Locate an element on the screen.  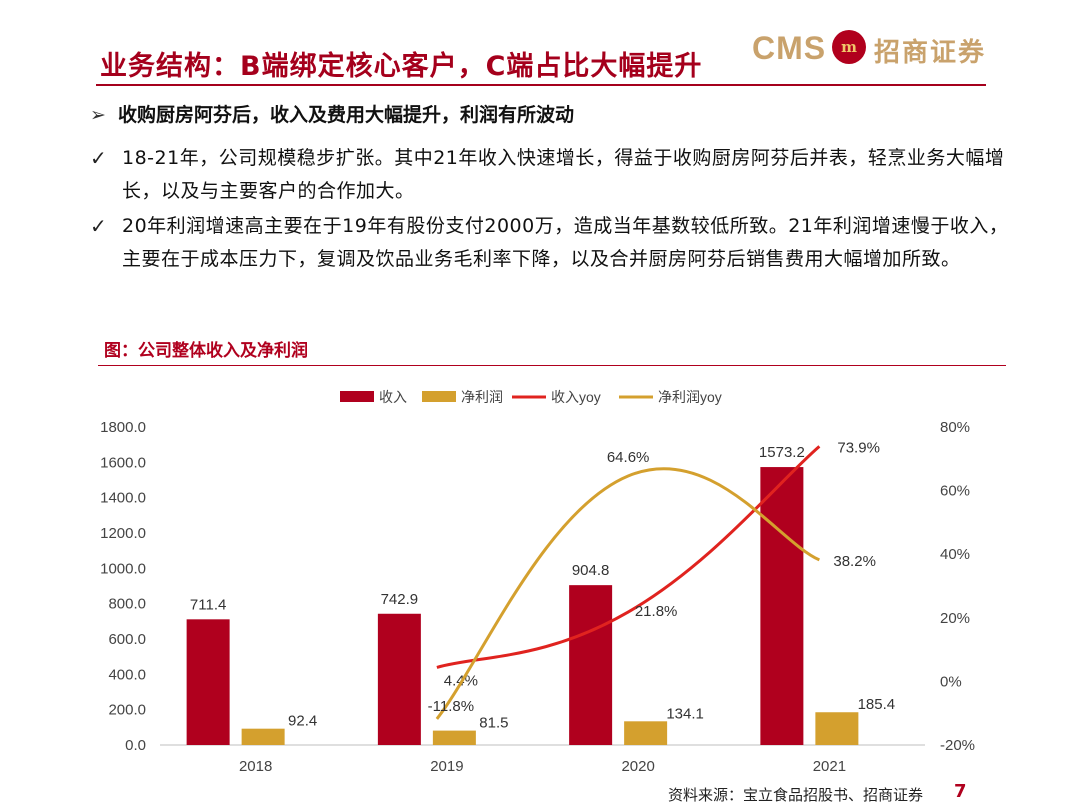
logo-company-name: 招商证券 is located at coordinates (930, 53).